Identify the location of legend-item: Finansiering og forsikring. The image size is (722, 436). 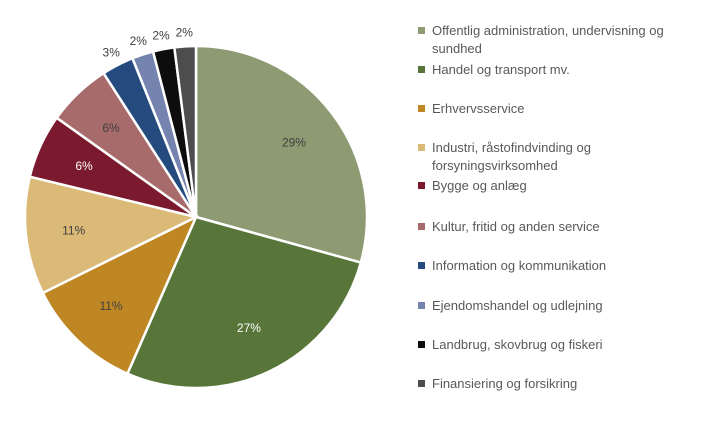
(563, 384).